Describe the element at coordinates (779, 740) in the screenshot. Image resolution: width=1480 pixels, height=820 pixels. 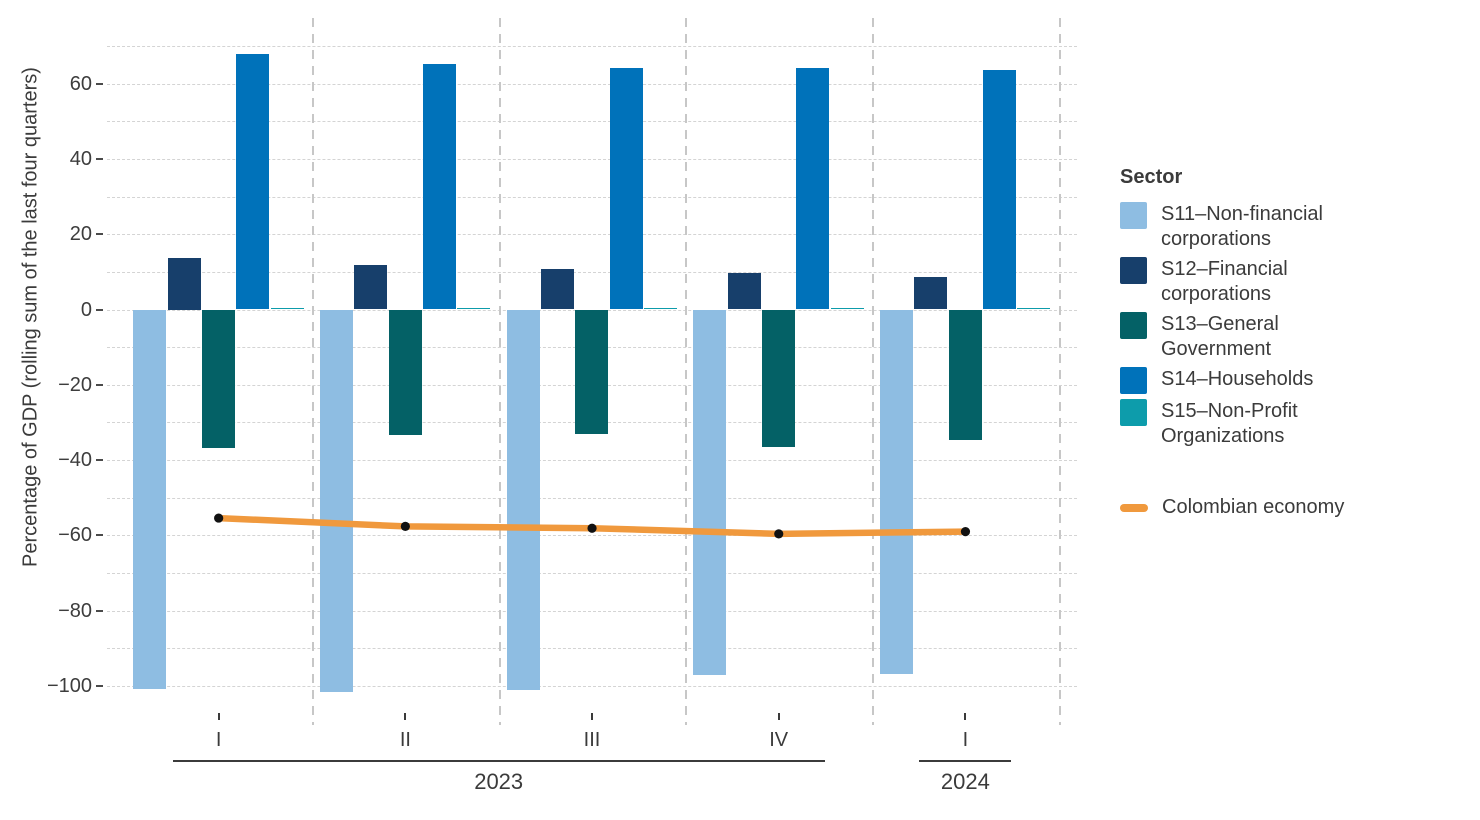
I see `x-tick-label-quarter: IV` at that location.